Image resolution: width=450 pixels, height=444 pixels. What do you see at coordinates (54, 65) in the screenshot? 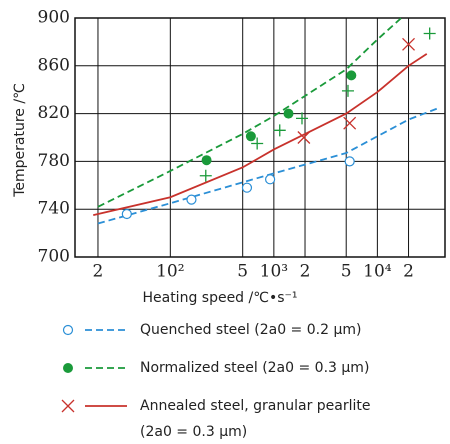
I see `y-tick-label: 860` at bounding box center [54, 65].